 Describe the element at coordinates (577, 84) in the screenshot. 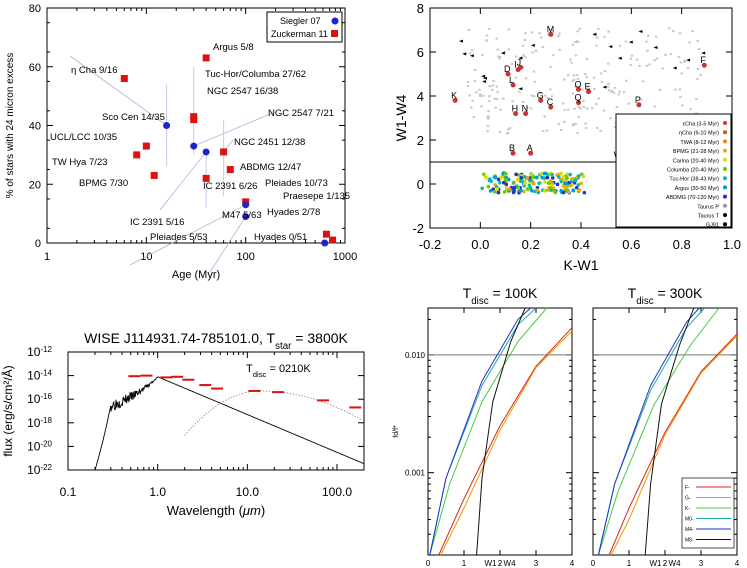

I see `point-label: O` at that location.